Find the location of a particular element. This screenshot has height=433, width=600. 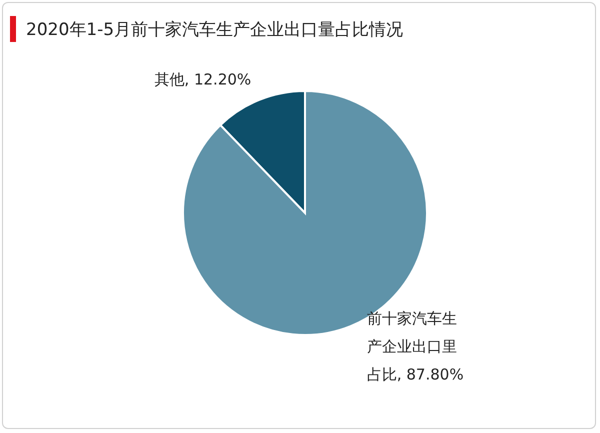

slice-label: 其他, 12.20% is located at coordinates (203, 79).